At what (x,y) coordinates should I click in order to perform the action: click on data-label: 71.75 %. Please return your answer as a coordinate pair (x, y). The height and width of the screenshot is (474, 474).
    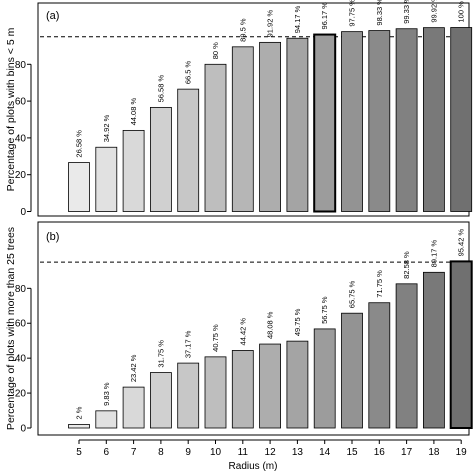
    Looking at the image, I should click on (379, 284).